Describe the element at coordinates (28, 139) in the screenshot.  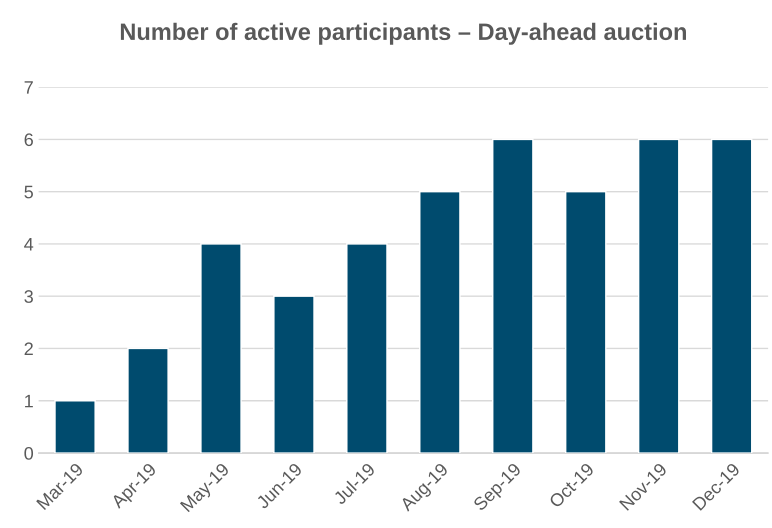
I see `y-tick-label: 6` at that location.